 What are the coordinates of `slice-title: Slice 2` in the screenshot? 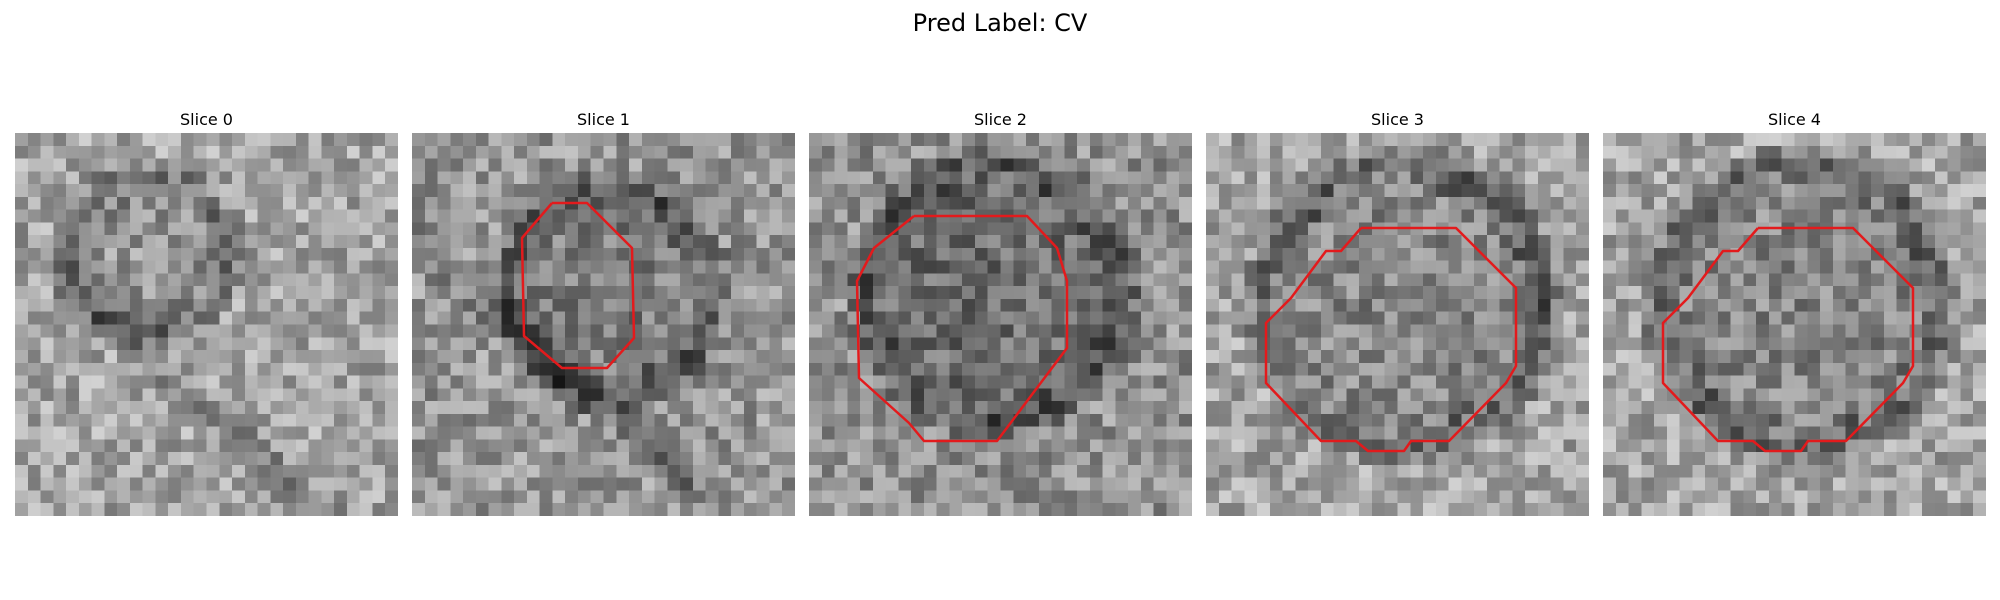 It's located at (1000, 120).